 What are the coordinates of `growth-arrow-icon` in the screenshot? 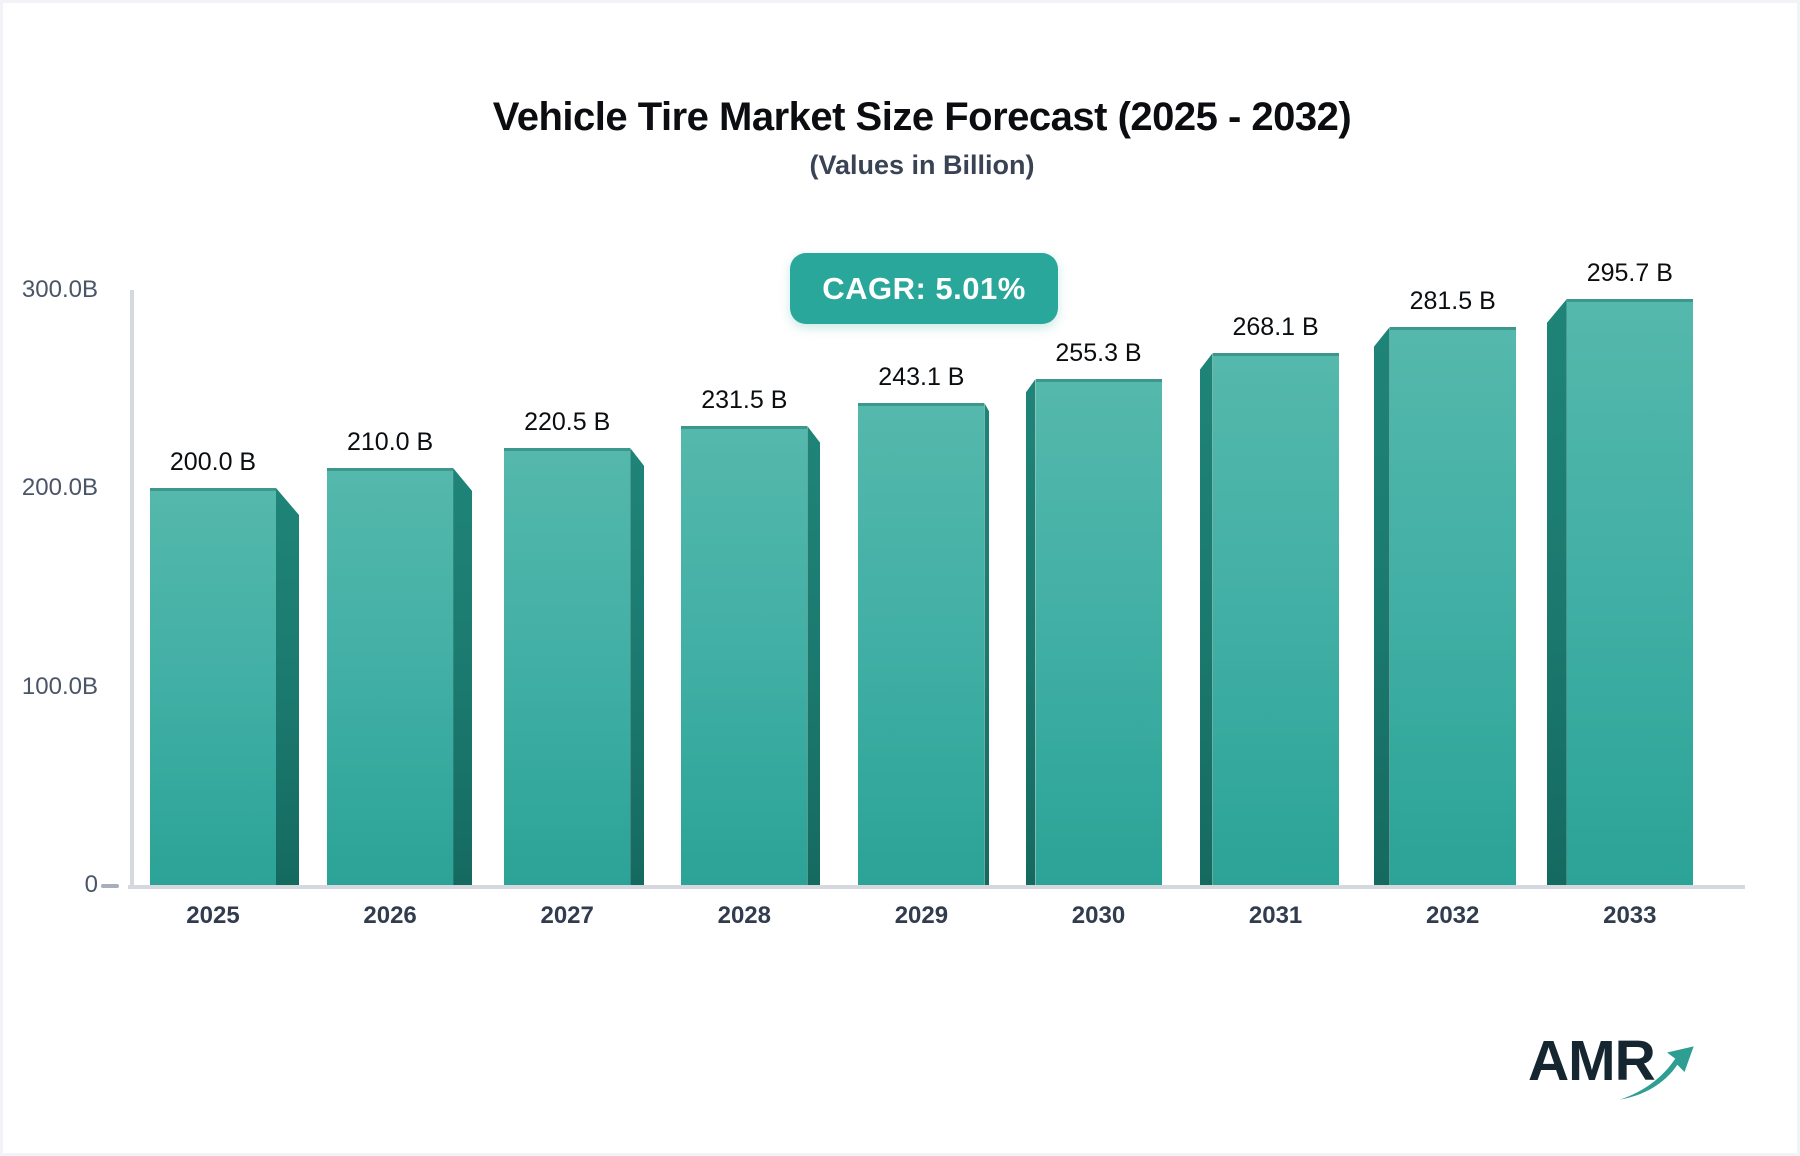 It's located at (1657, 1073).